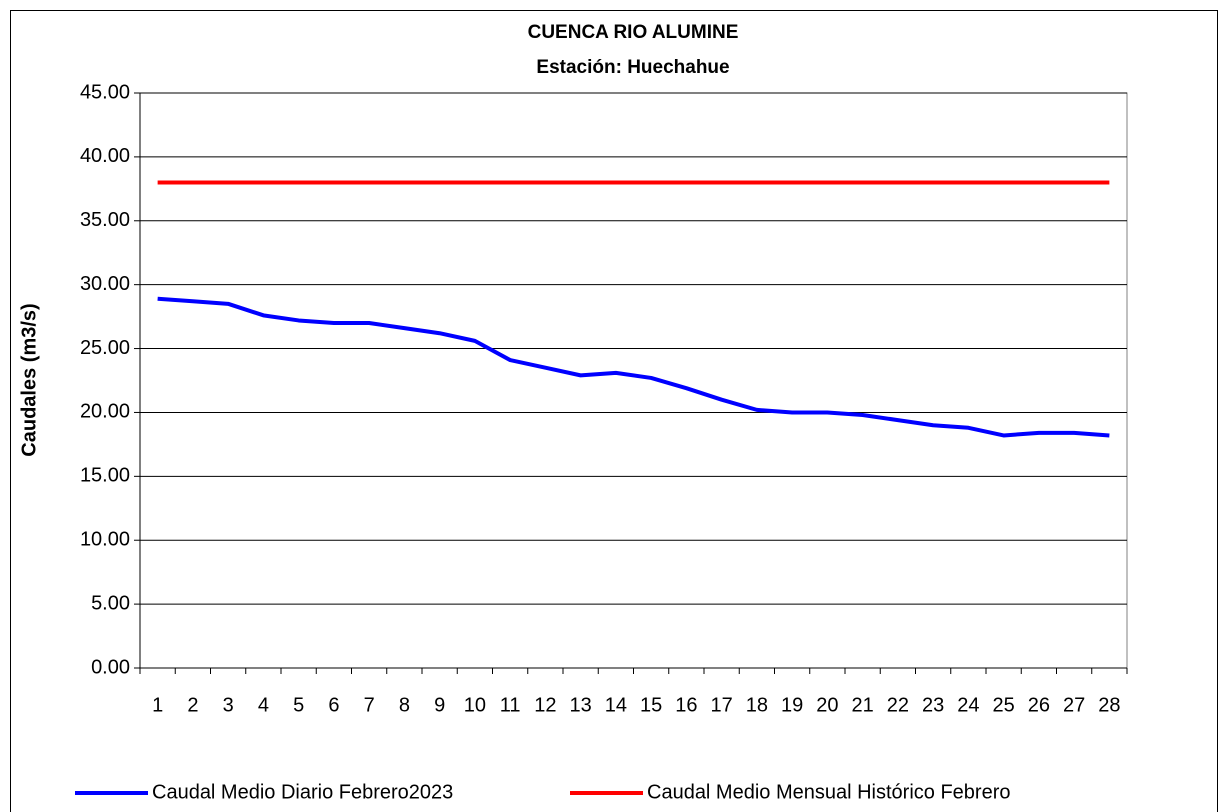  Describe the element at coordinates (581, 705) in the screenshot. I see `x-tick-label: 13` at that location.